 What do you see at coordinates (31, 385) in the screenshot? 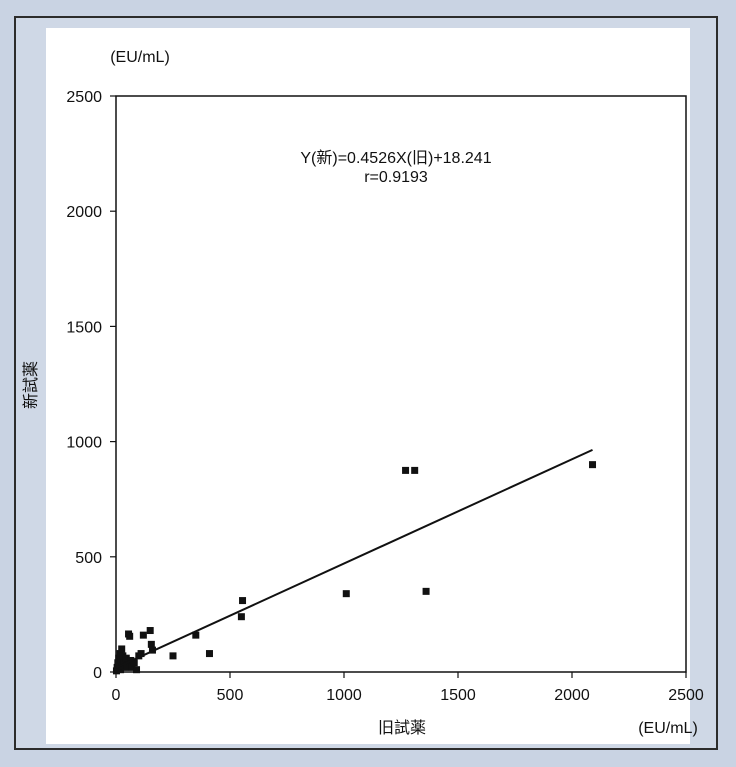
I see `y-axis-label: 新試薬` at bounding box center [31, 385].